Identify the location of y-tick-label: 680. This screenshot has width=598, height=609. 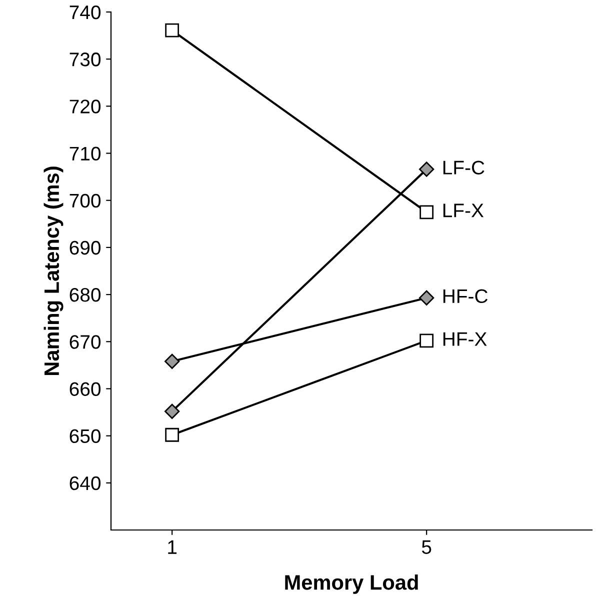
(85, 295).